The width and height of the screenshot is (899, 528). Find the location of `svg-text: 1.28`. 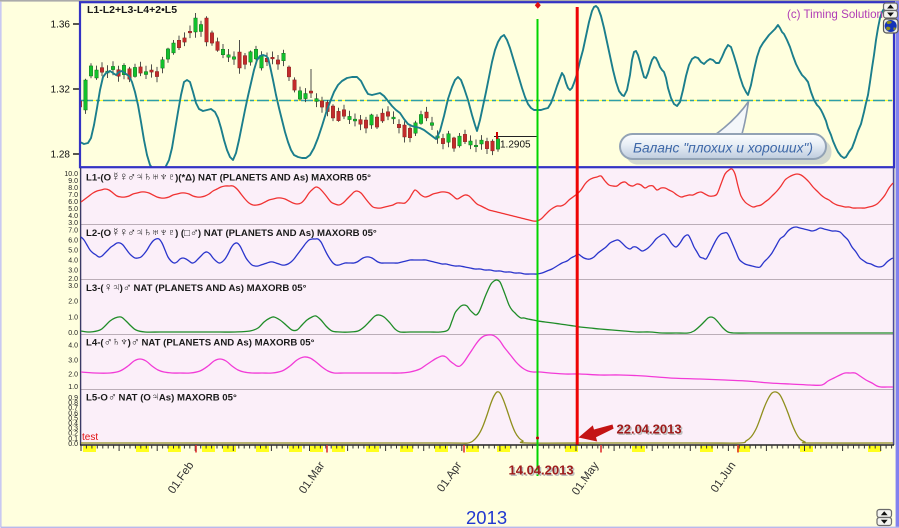

svg-text: 1.28 is located at coordinates (61, 155).